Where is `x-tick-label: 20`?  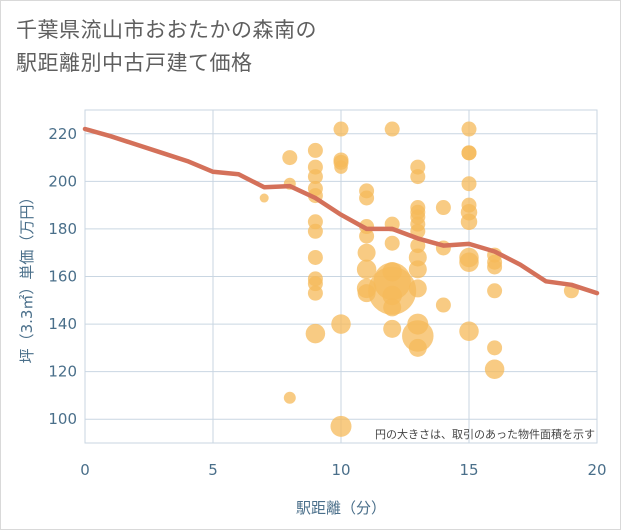 x-tick-label: 20 is located at coordinates (596, 470).